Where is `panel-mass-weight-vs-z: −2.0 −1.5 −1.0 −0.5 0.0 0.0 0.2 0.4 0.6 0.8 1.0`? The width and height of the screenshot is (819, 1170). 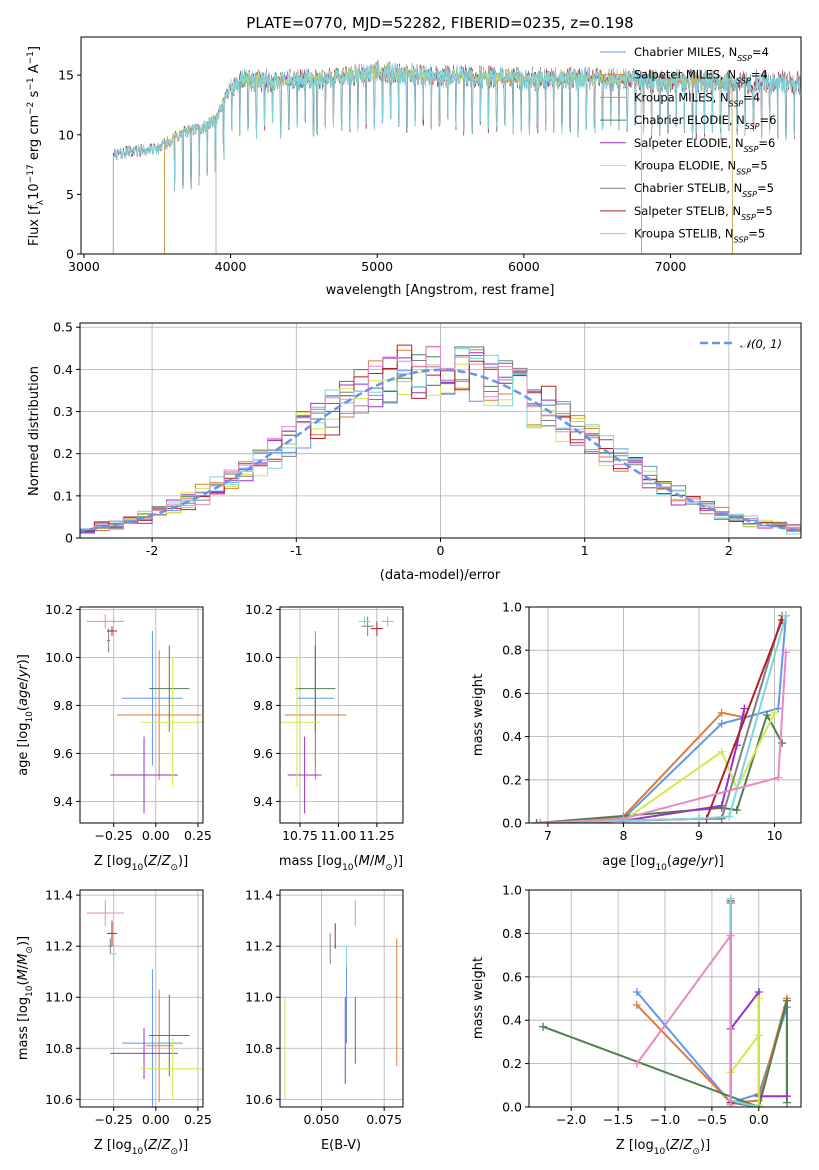 panel-mass-weight-vs-z: −2.0 −1.5 −1.0 −0.5 0.0 0.0 0.2 0.4 0.6 0.8 1.0 is located at coordinates (652, 1005).